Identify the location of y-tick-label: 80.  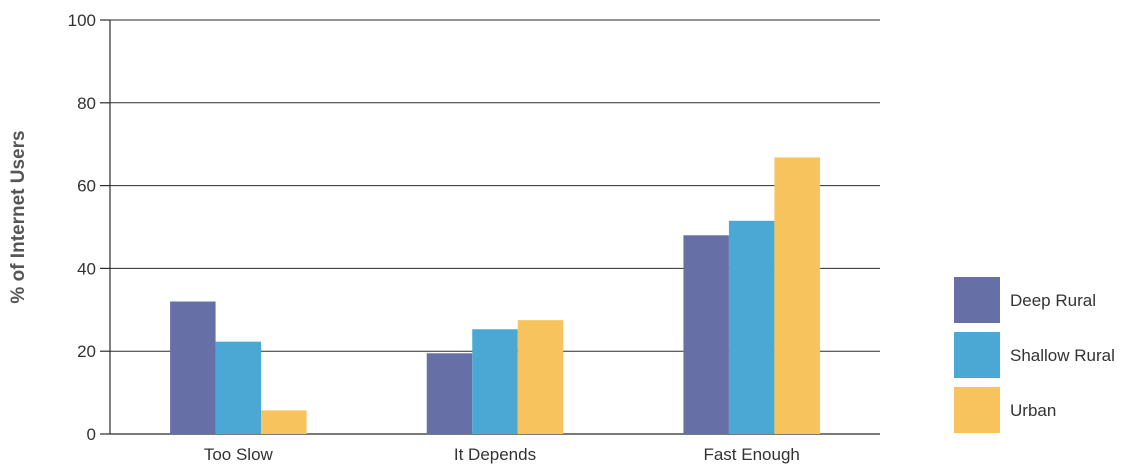
(86, 103).